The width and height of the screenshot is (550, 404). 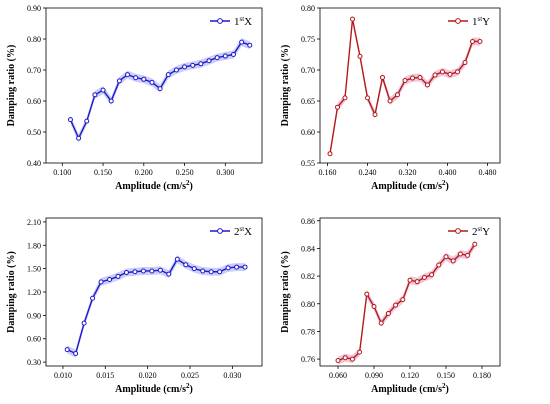 I want to click on x-tick-label: 0.400, so click(x=448, y=172).